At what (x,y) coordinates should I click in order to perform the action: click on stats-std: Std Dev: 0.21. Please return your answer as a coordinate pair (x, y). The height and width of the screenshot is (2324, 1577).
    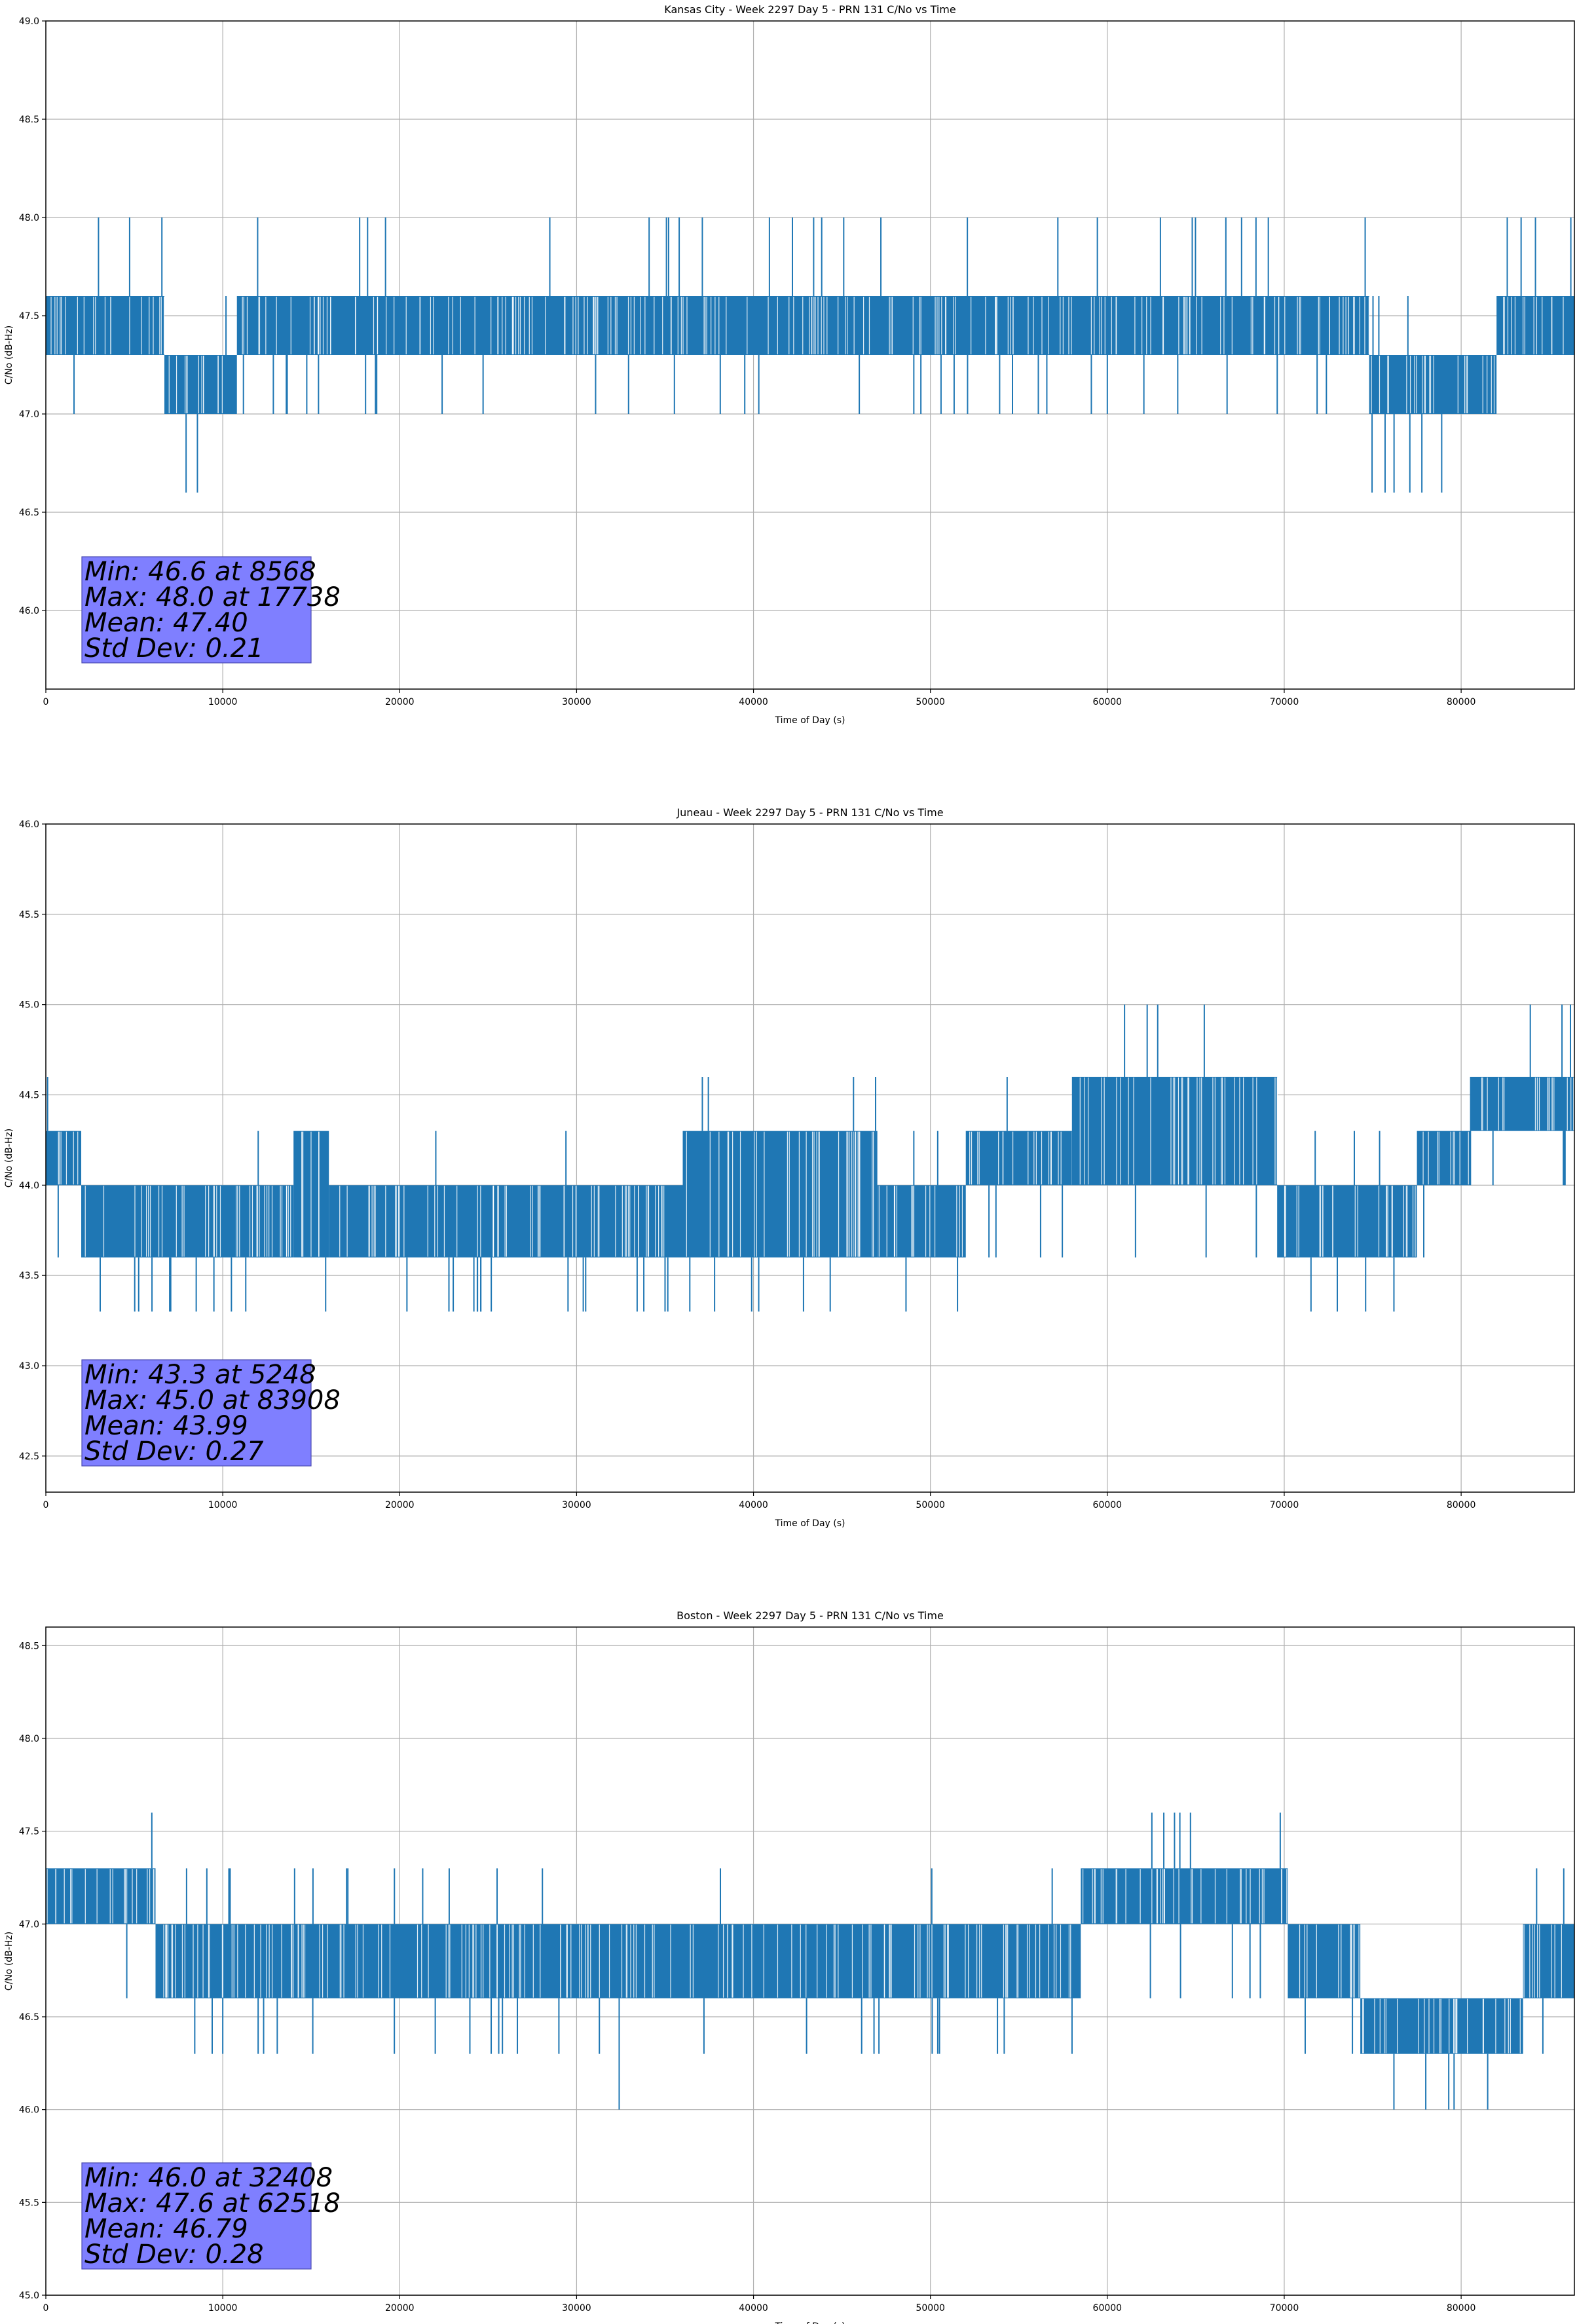
    Looking at the image, I should click on (174, 648).